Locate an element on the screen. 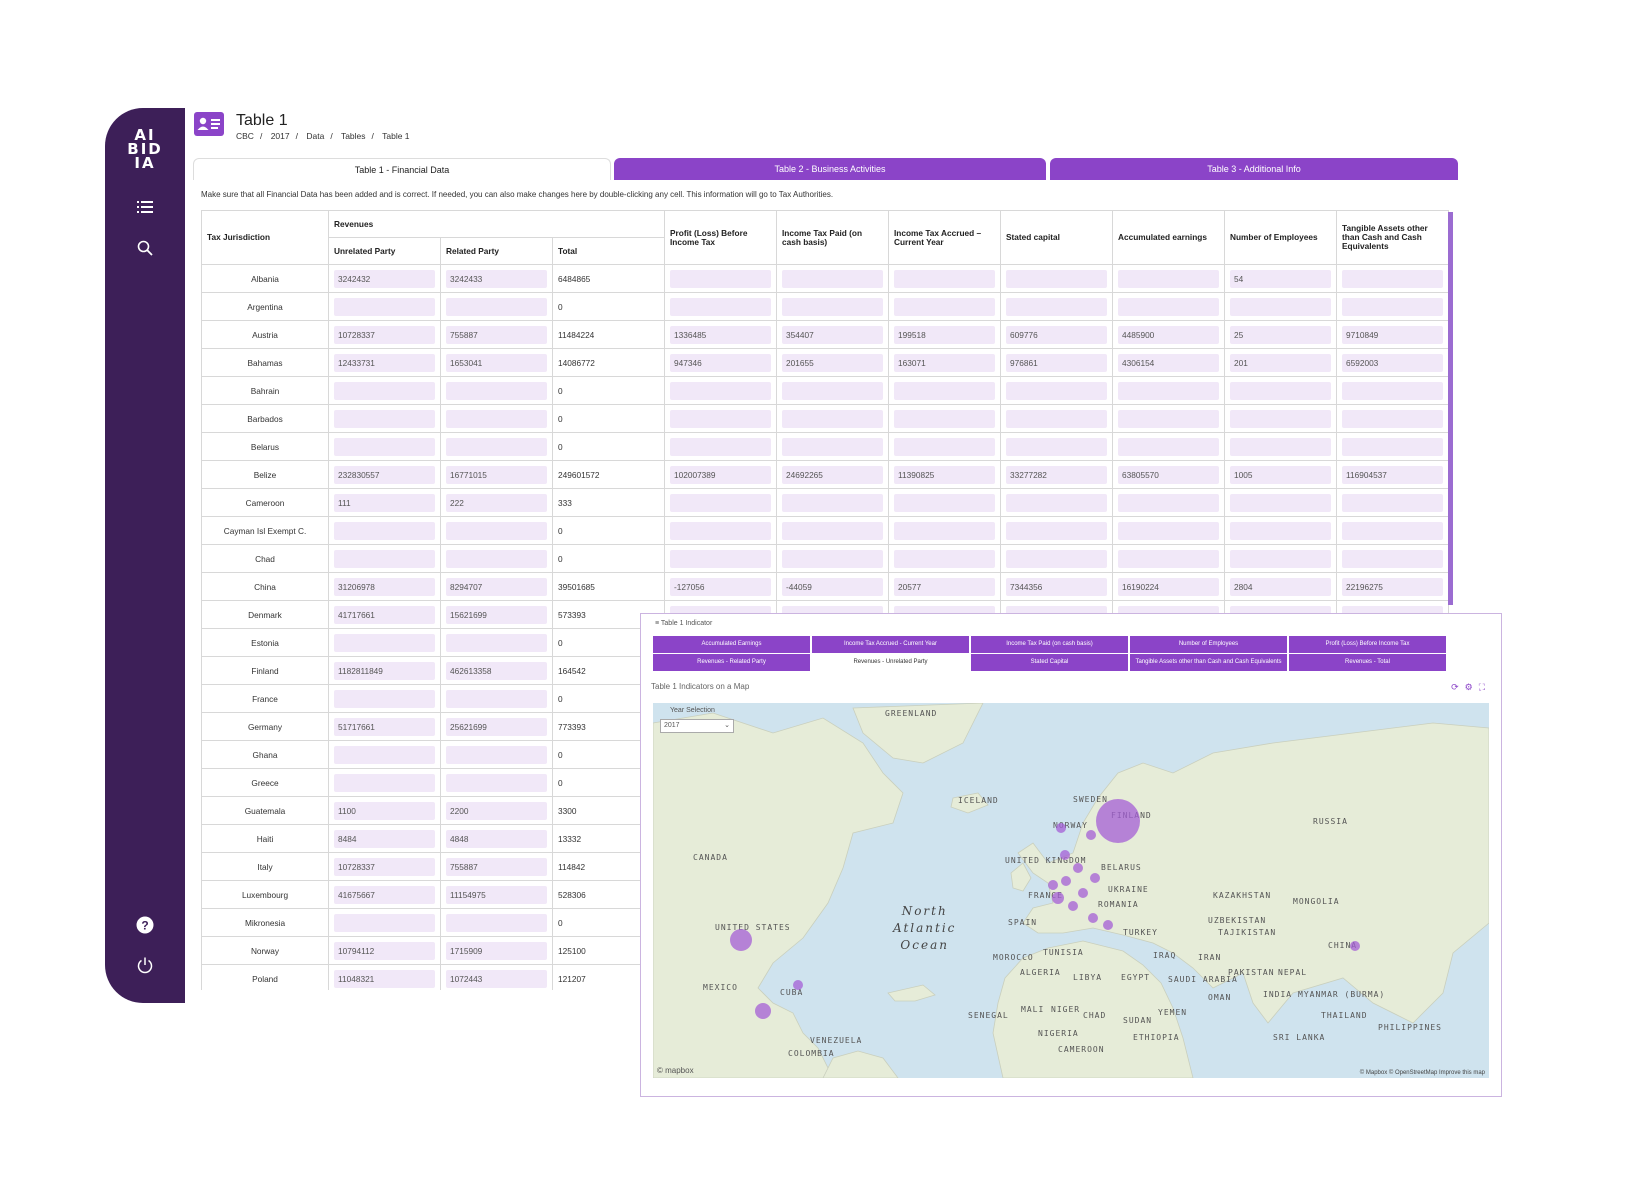 This screenshot has width=1632, height=1196. editable-cell: 20577 is located at coordinates (944, 586).